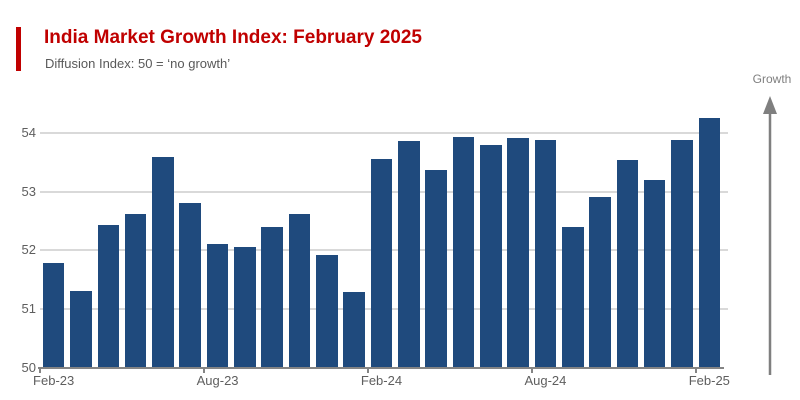 The width and height of the screenshot is (800, 400). Describe the element at coordinates (28, 367) in the screenshot. I see `y-axis-tick-label: 50` at that location.